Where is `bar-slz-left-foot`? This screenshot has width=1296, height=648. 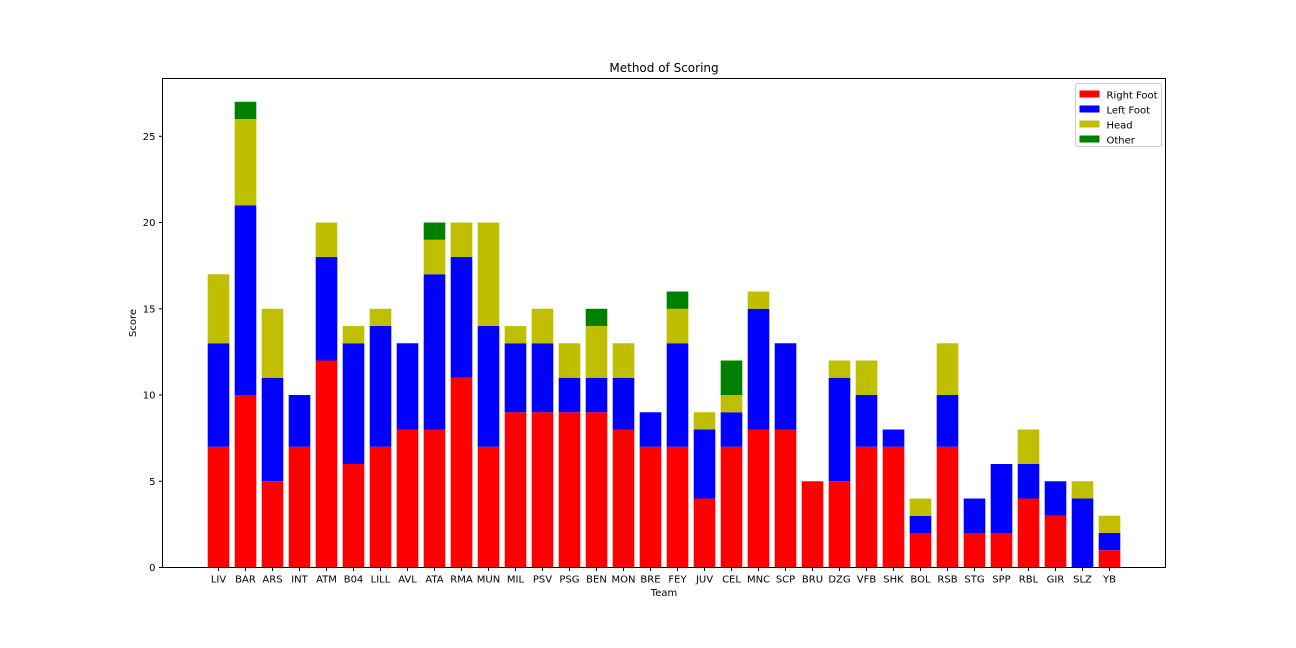
bar-slz-left-foot is located at coordinates (1082, 533).